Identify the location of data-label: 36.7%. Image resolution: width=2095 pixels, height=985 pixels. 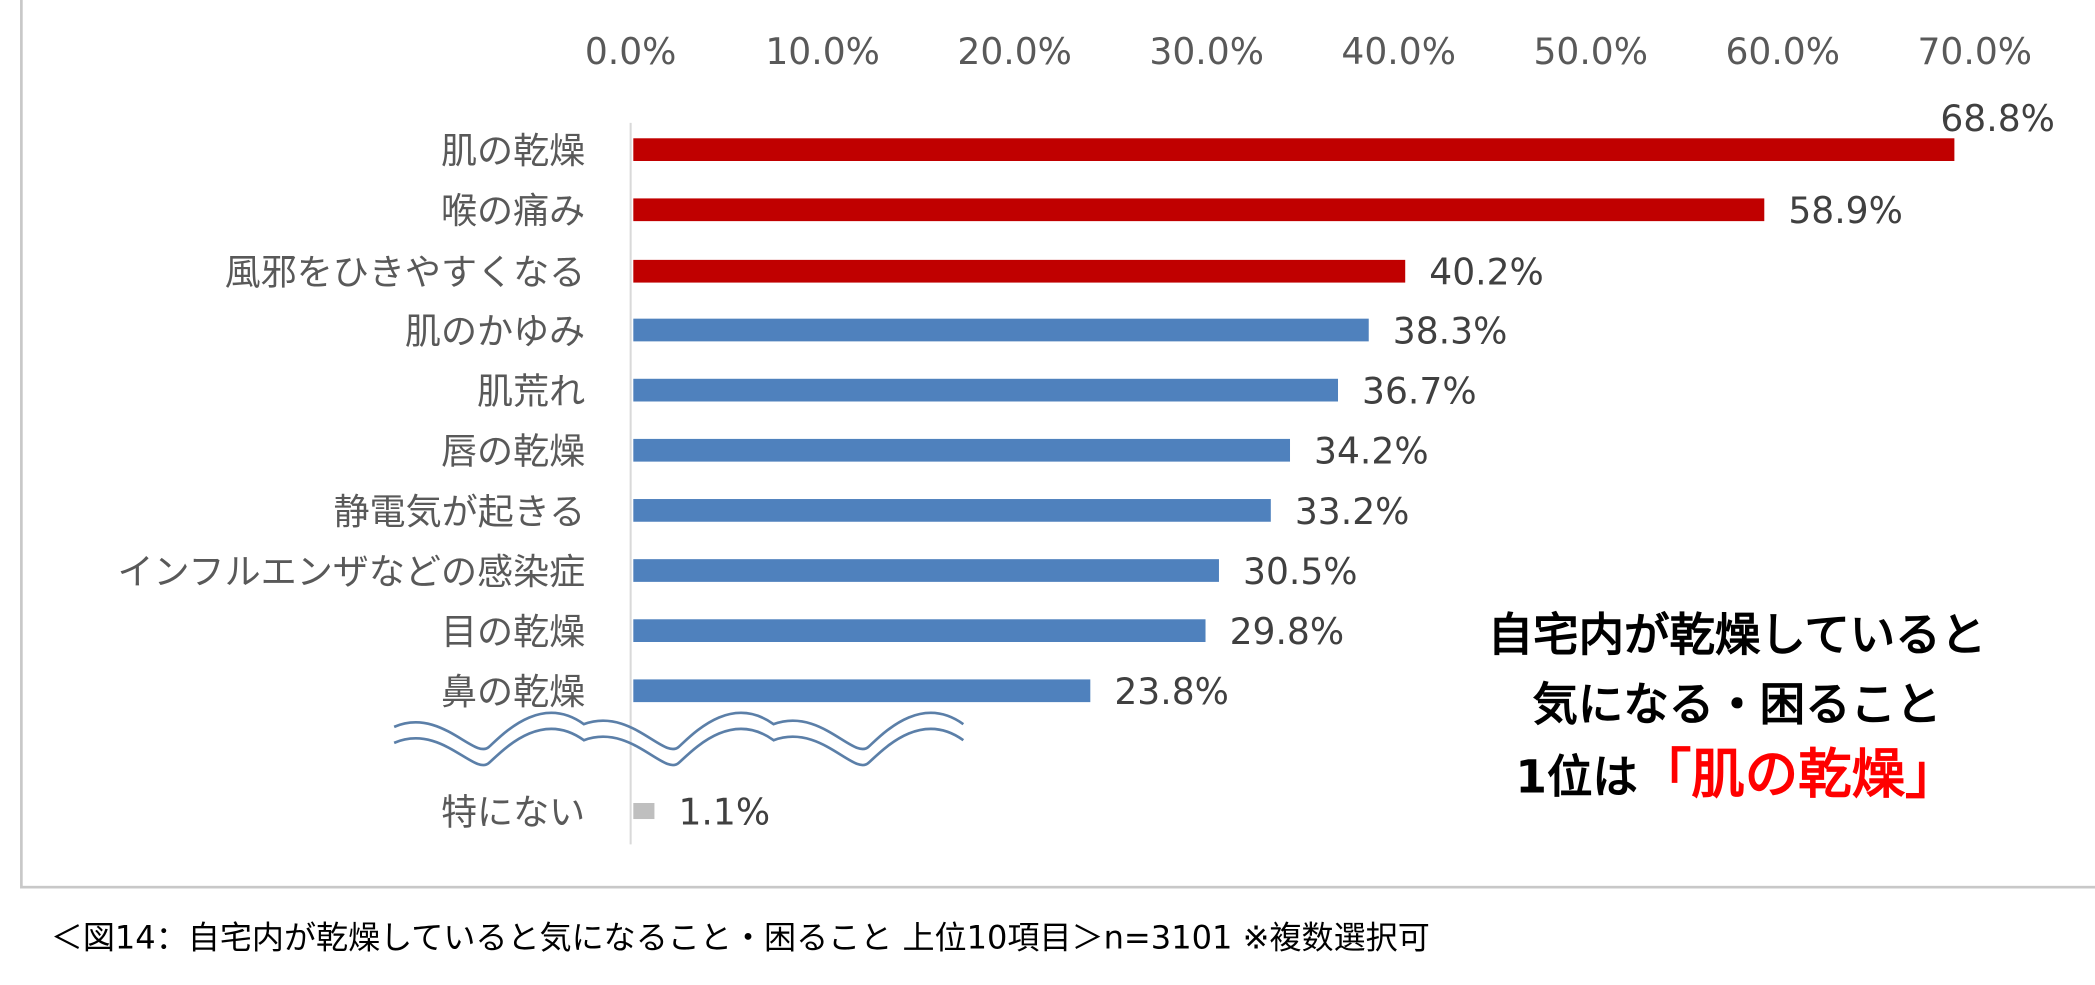
(1419, 392).